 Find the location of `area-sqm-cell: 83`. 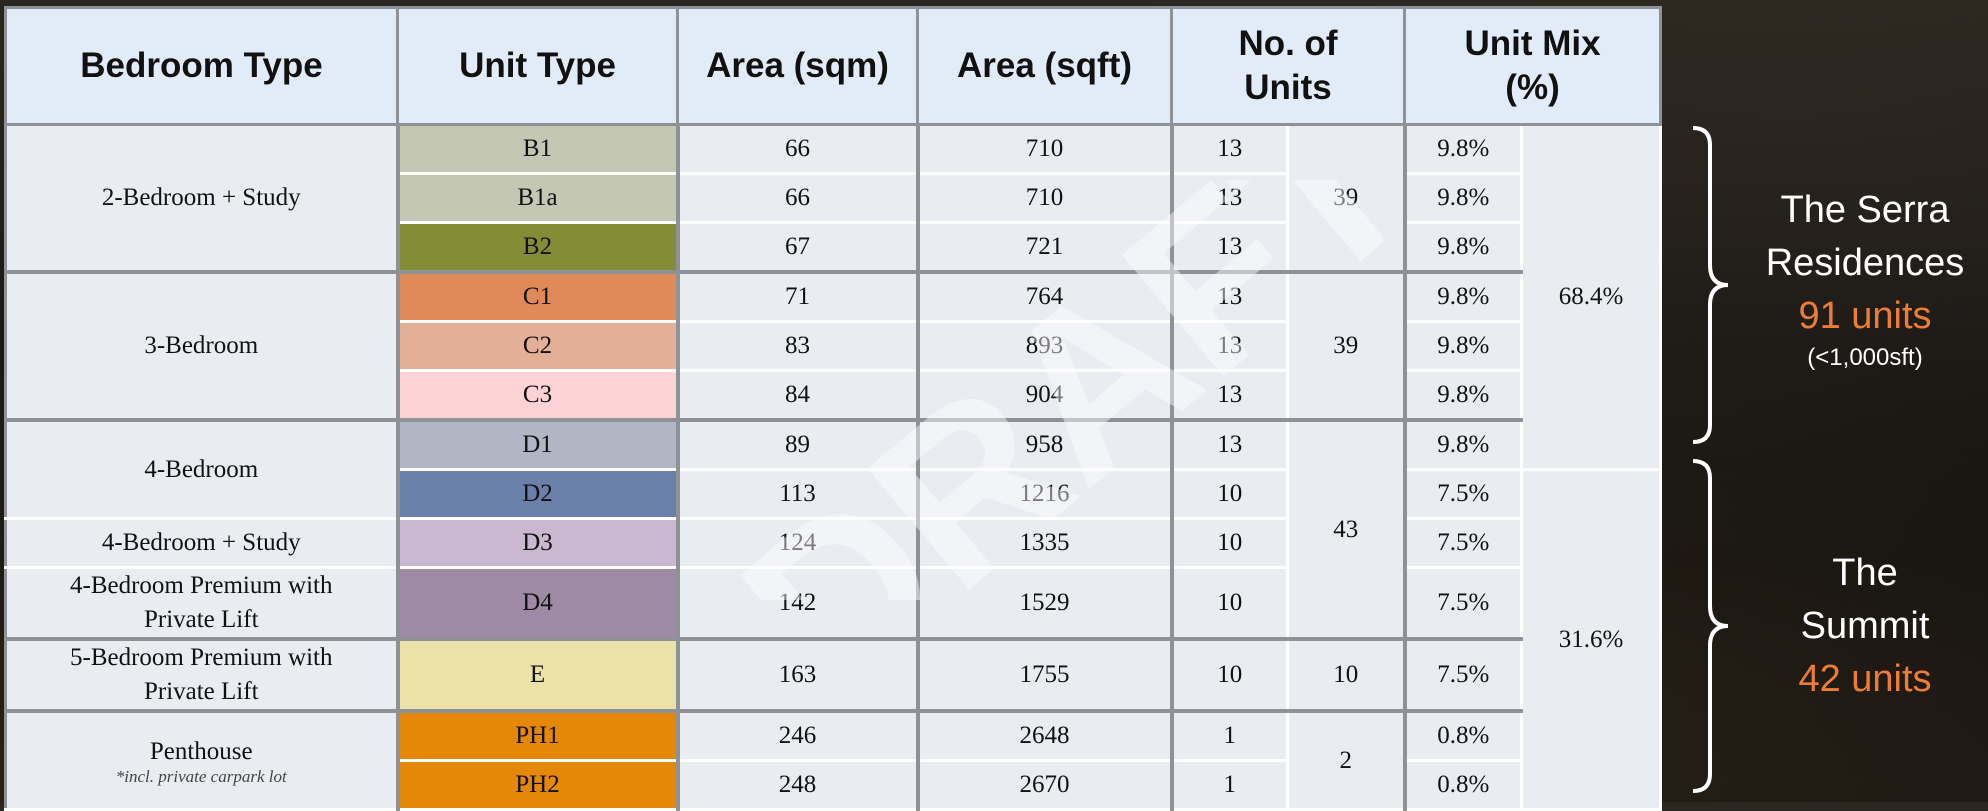

area-sqm-cell: 83 is located at coordinates (798, 346).